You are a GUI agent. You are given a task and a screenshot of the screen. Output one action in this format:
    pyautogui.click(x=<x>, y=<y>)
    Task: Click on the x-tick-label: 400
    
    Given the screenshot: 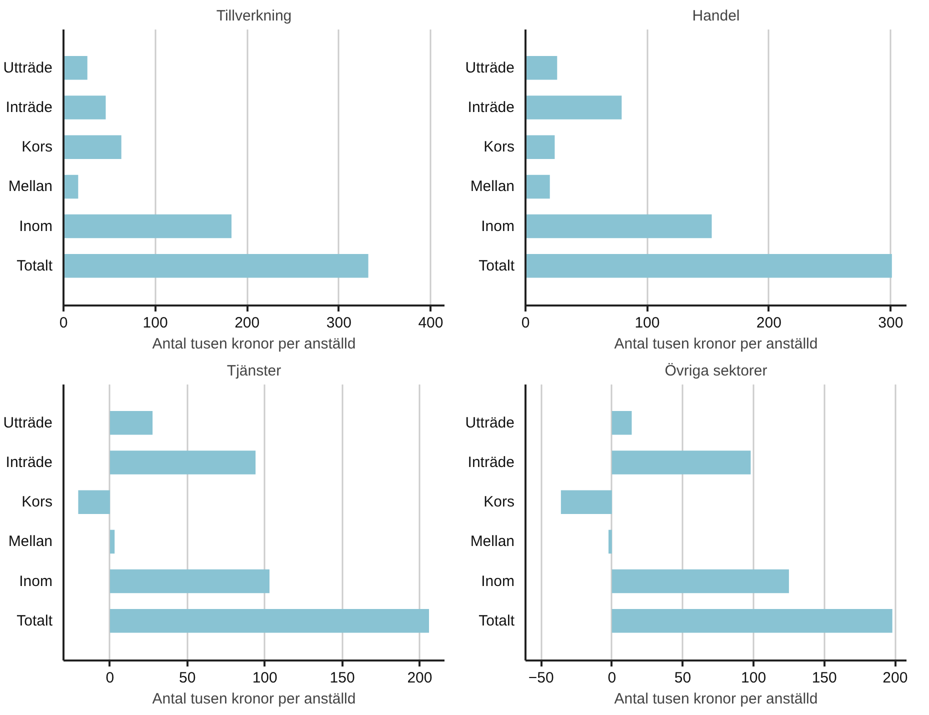 What is the action you would take?
    pyautogui.click(x=431, y=323)
    